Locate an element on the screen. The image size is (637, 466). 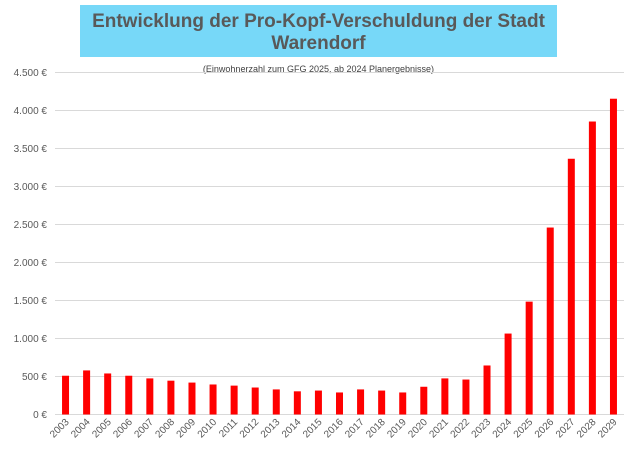
bar-2011 is located at coordinates (234, 400).